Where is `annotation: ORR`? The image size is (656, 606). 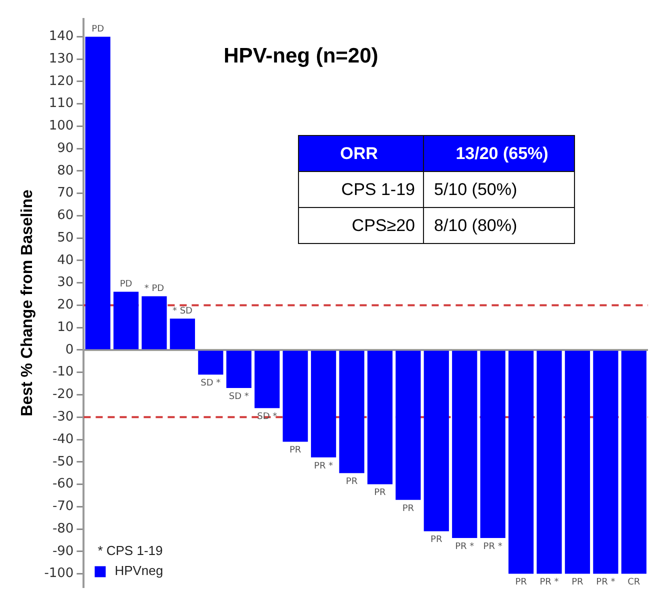
annotation: ORR is located at coordinates (361, 154).